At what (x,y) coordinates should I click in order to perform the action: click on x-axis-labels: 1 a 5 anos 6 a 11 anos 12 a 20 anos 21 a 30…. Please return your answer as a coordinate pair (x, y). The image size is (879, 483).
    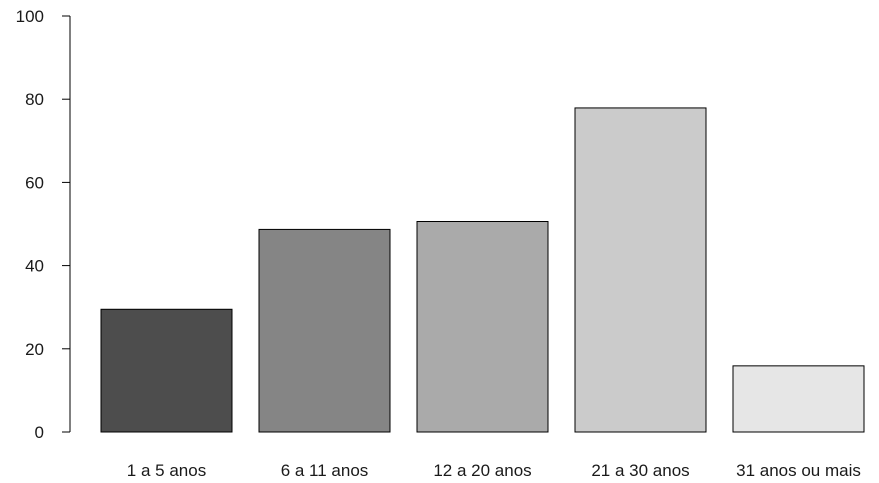
    Looking at the image, I should click on (494, 470).